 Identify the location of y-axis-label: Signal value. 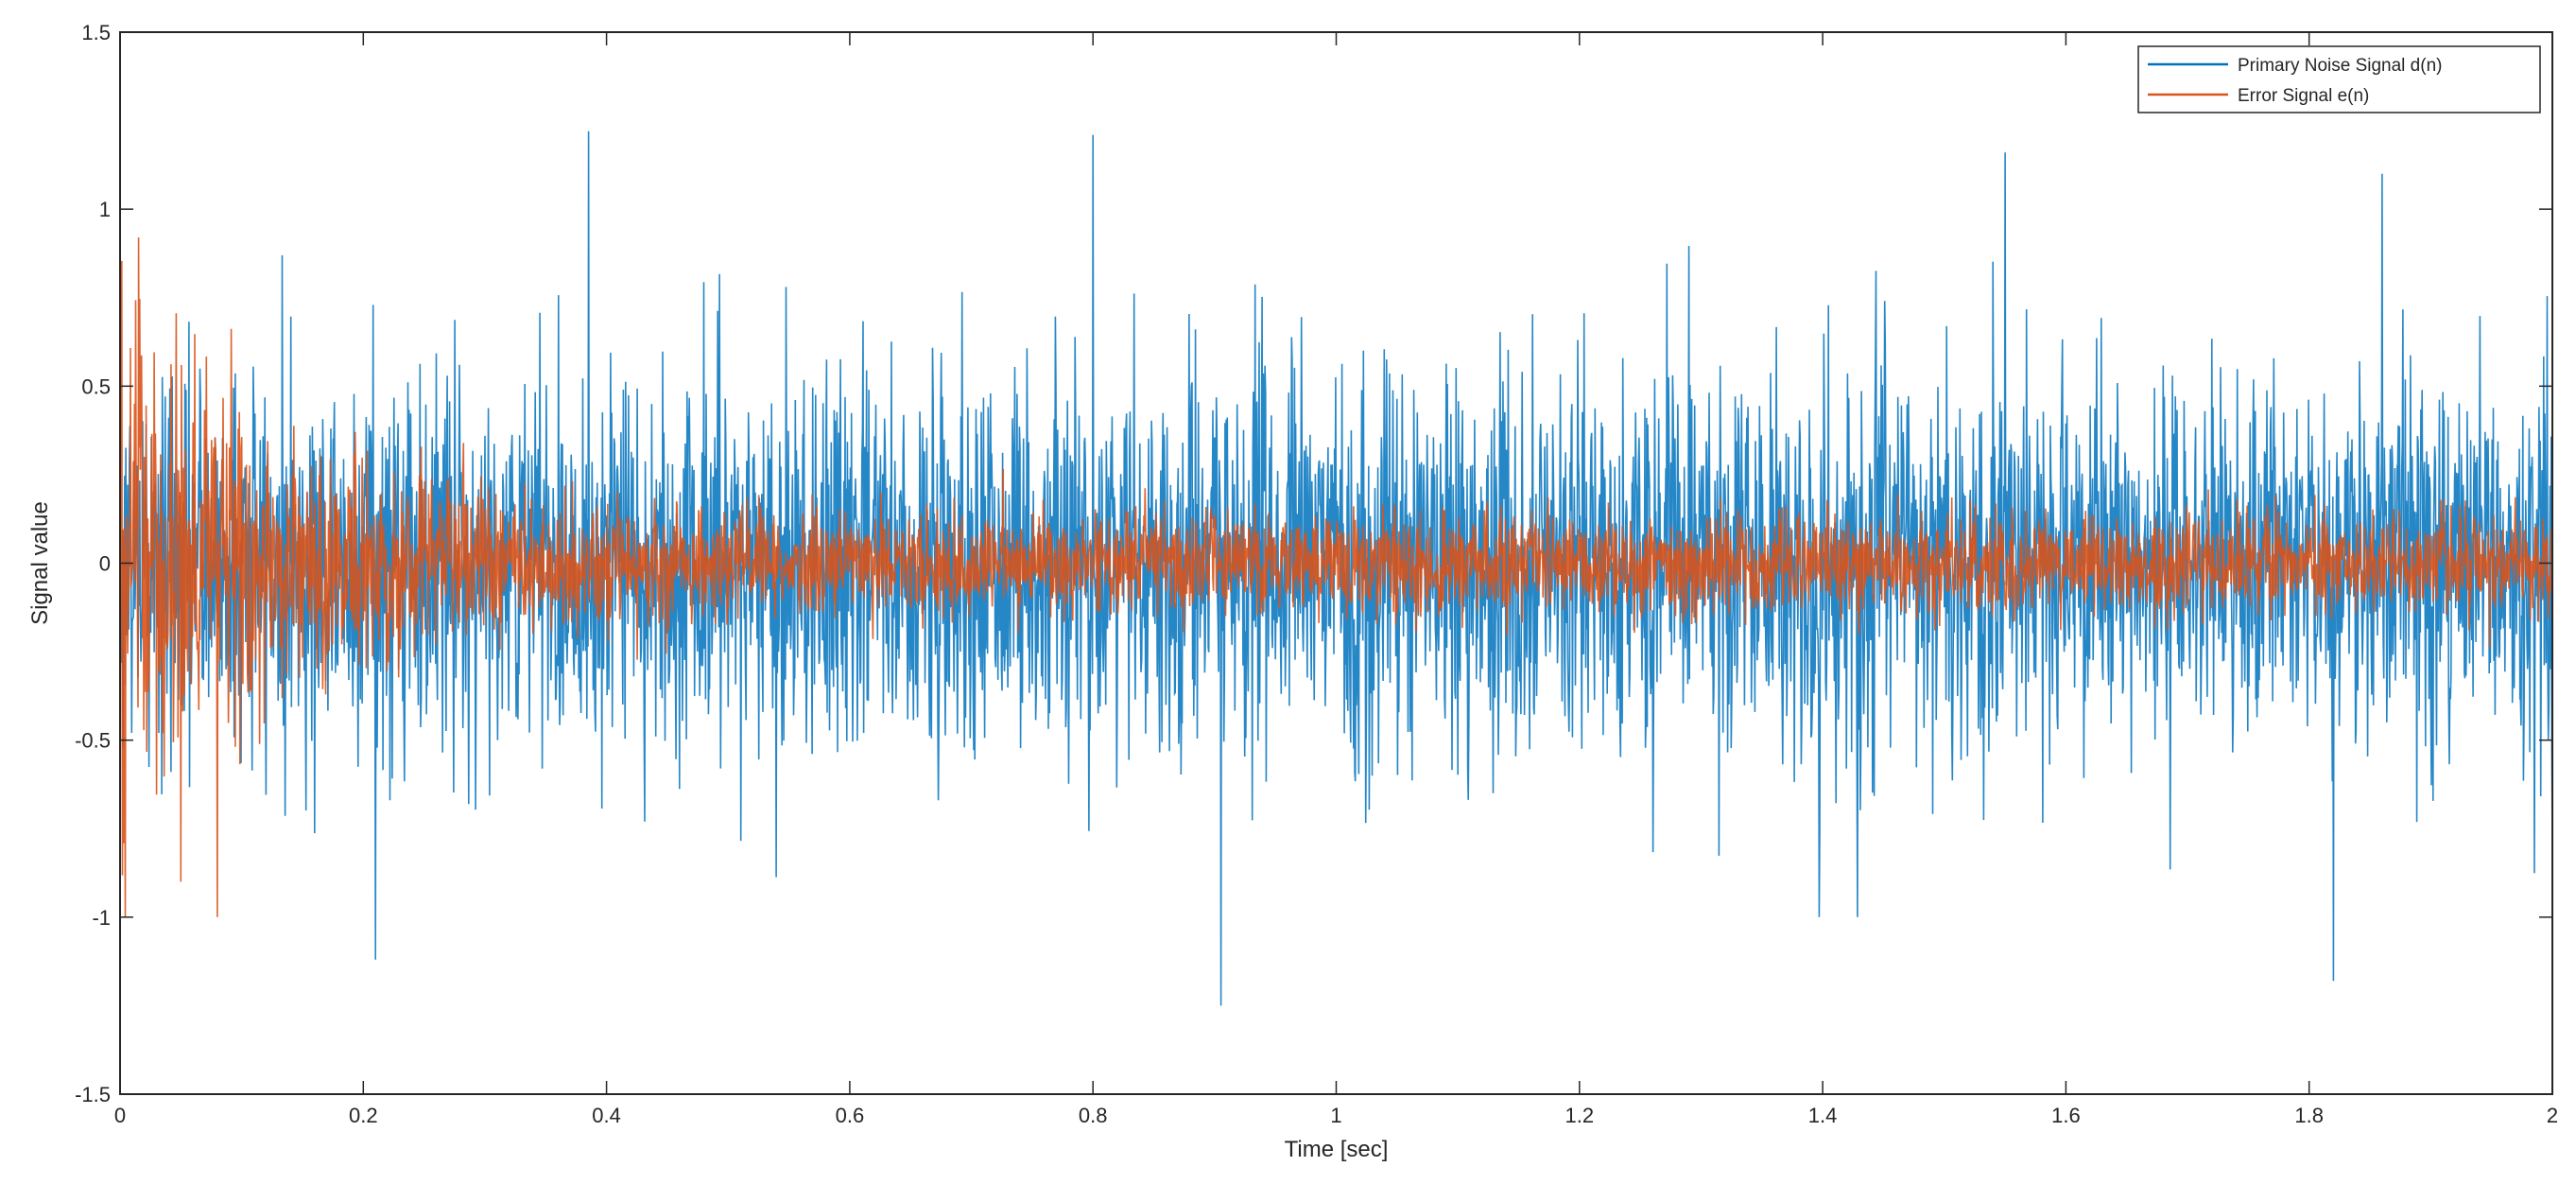
(40, 563).